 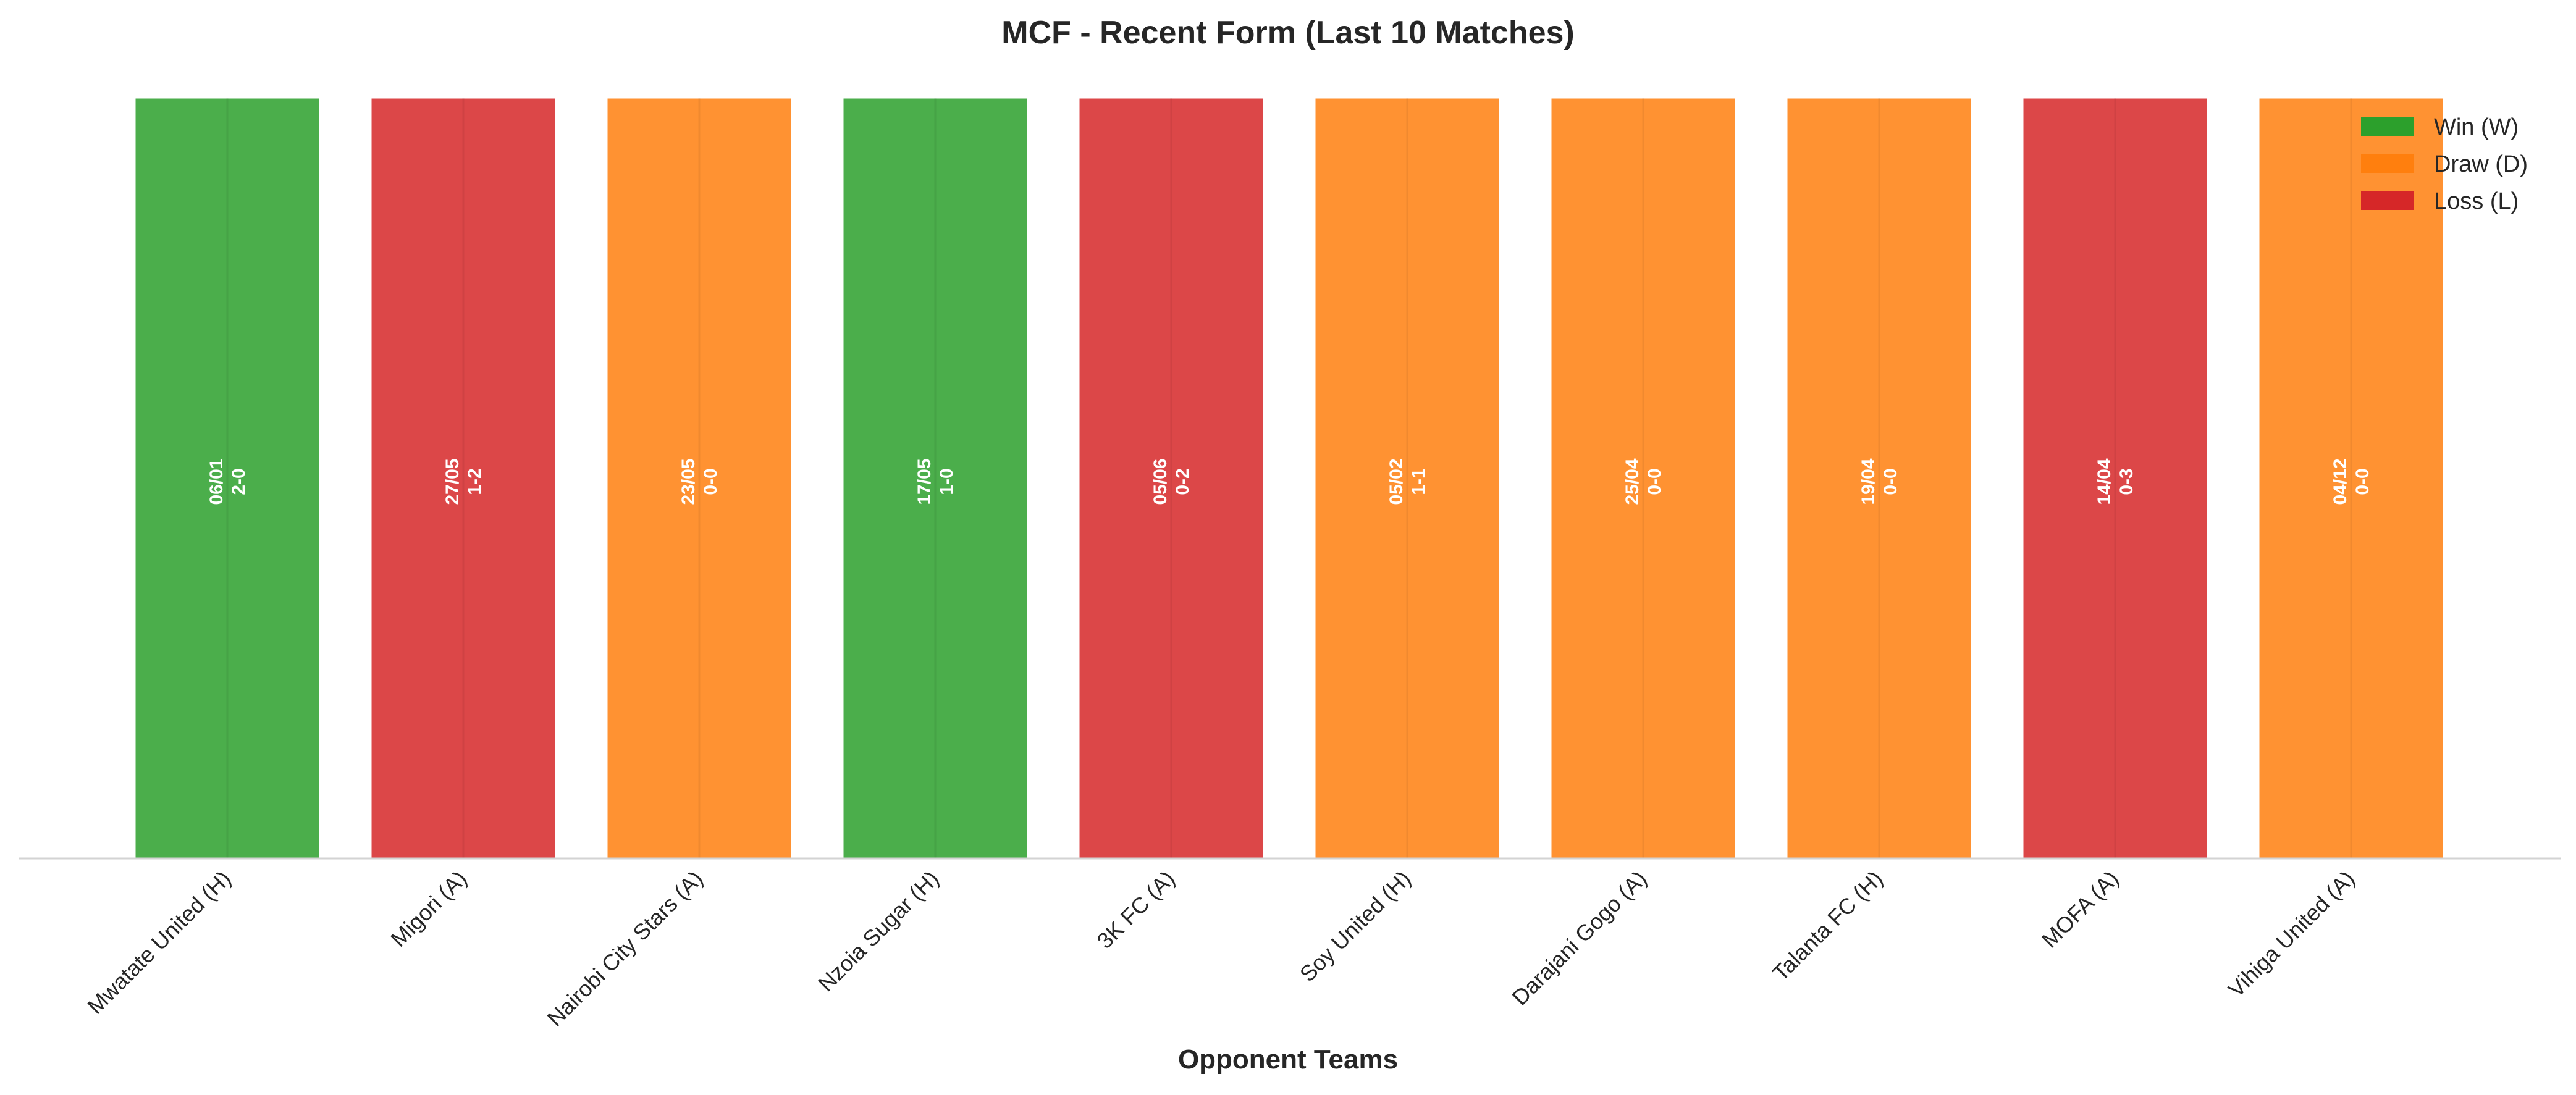 What do you see at coordinates (699, 481) in the screenshot?
I see `bar-data-label: 23/05 0-0` at bounding box center [699, 481].